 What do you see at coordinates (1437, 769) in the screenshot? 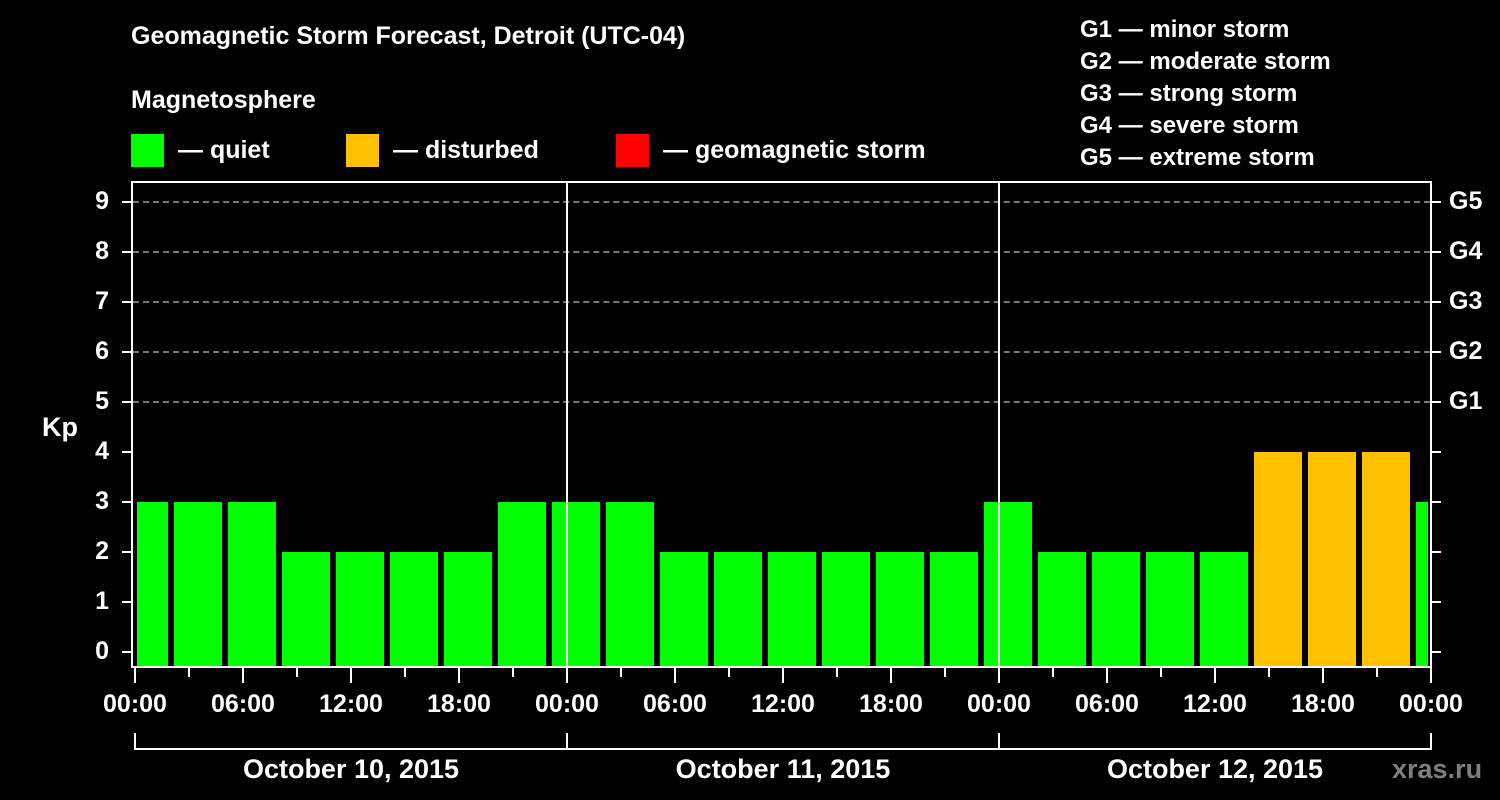
I see `watermark: xras.ru` at bounding box center [1437, 769].